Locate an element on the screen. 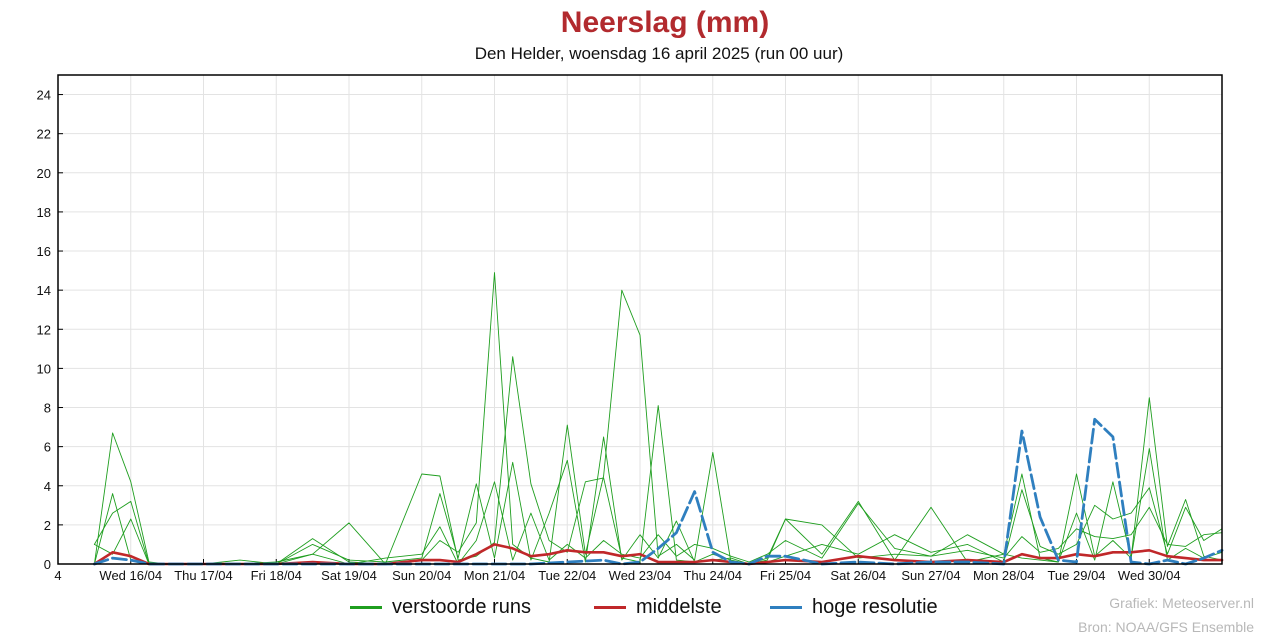  legend: verstoorde runs middelste hoge resolutie is located at coordinates (640, 609).